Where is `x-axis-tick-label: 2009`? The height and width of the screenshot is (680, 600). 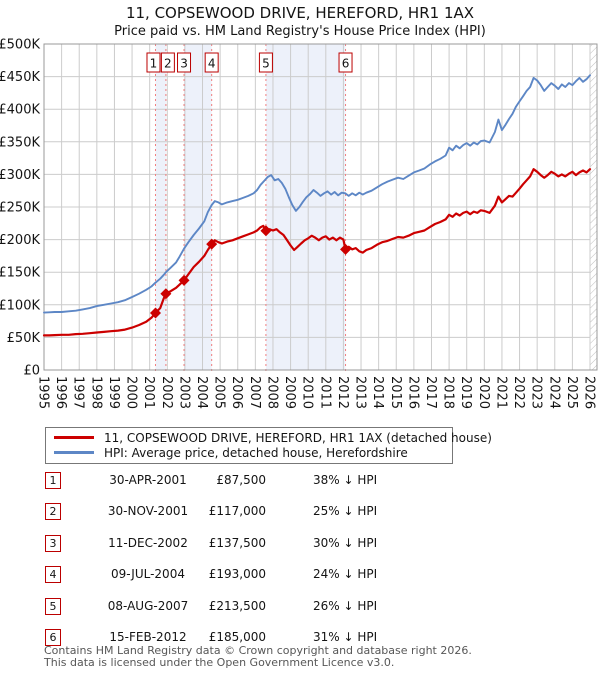 x-axis-tick-label: 2009 is located at coordinates (289, 392).